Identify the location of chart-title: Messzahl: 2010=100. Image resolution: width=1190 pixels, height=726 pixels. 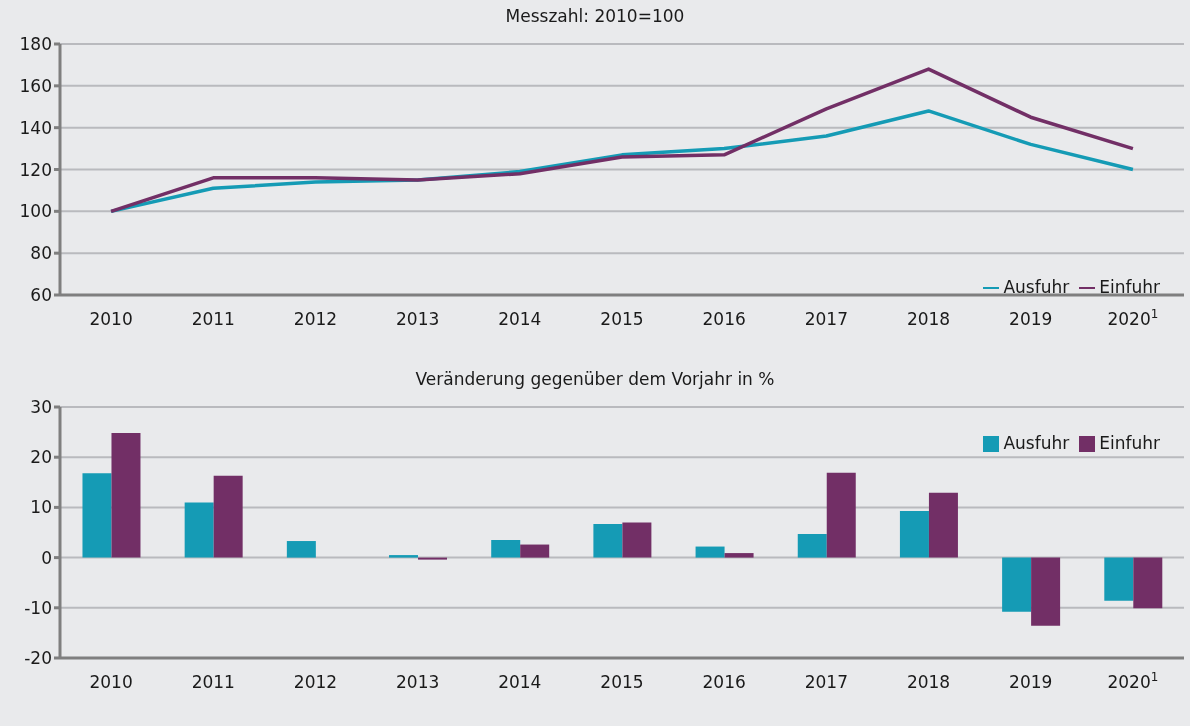
(595, 16).